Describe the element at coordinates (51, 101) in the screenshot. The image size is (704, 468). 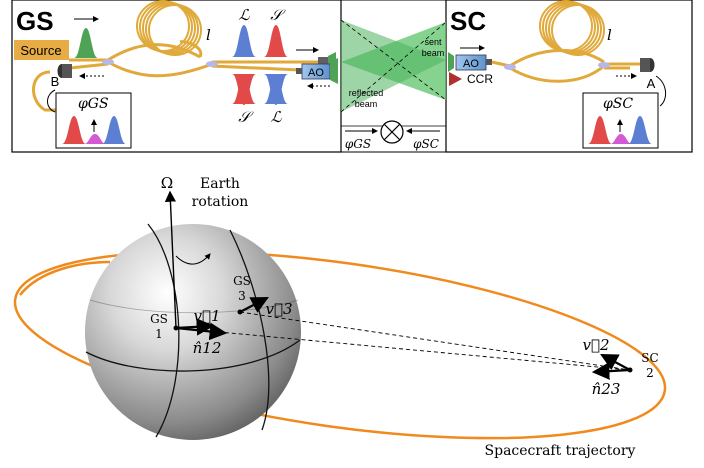
I see `gs-detector-cable` at that location.